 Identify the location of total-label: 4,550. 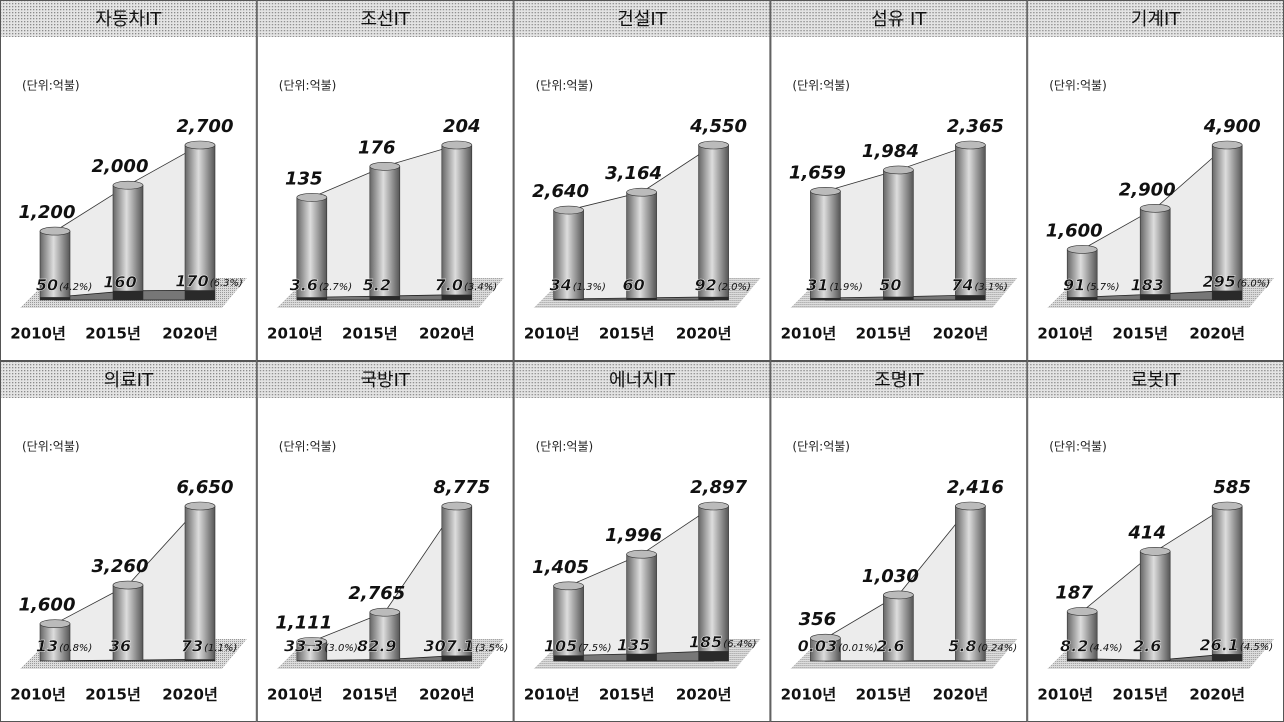
(718, 126).